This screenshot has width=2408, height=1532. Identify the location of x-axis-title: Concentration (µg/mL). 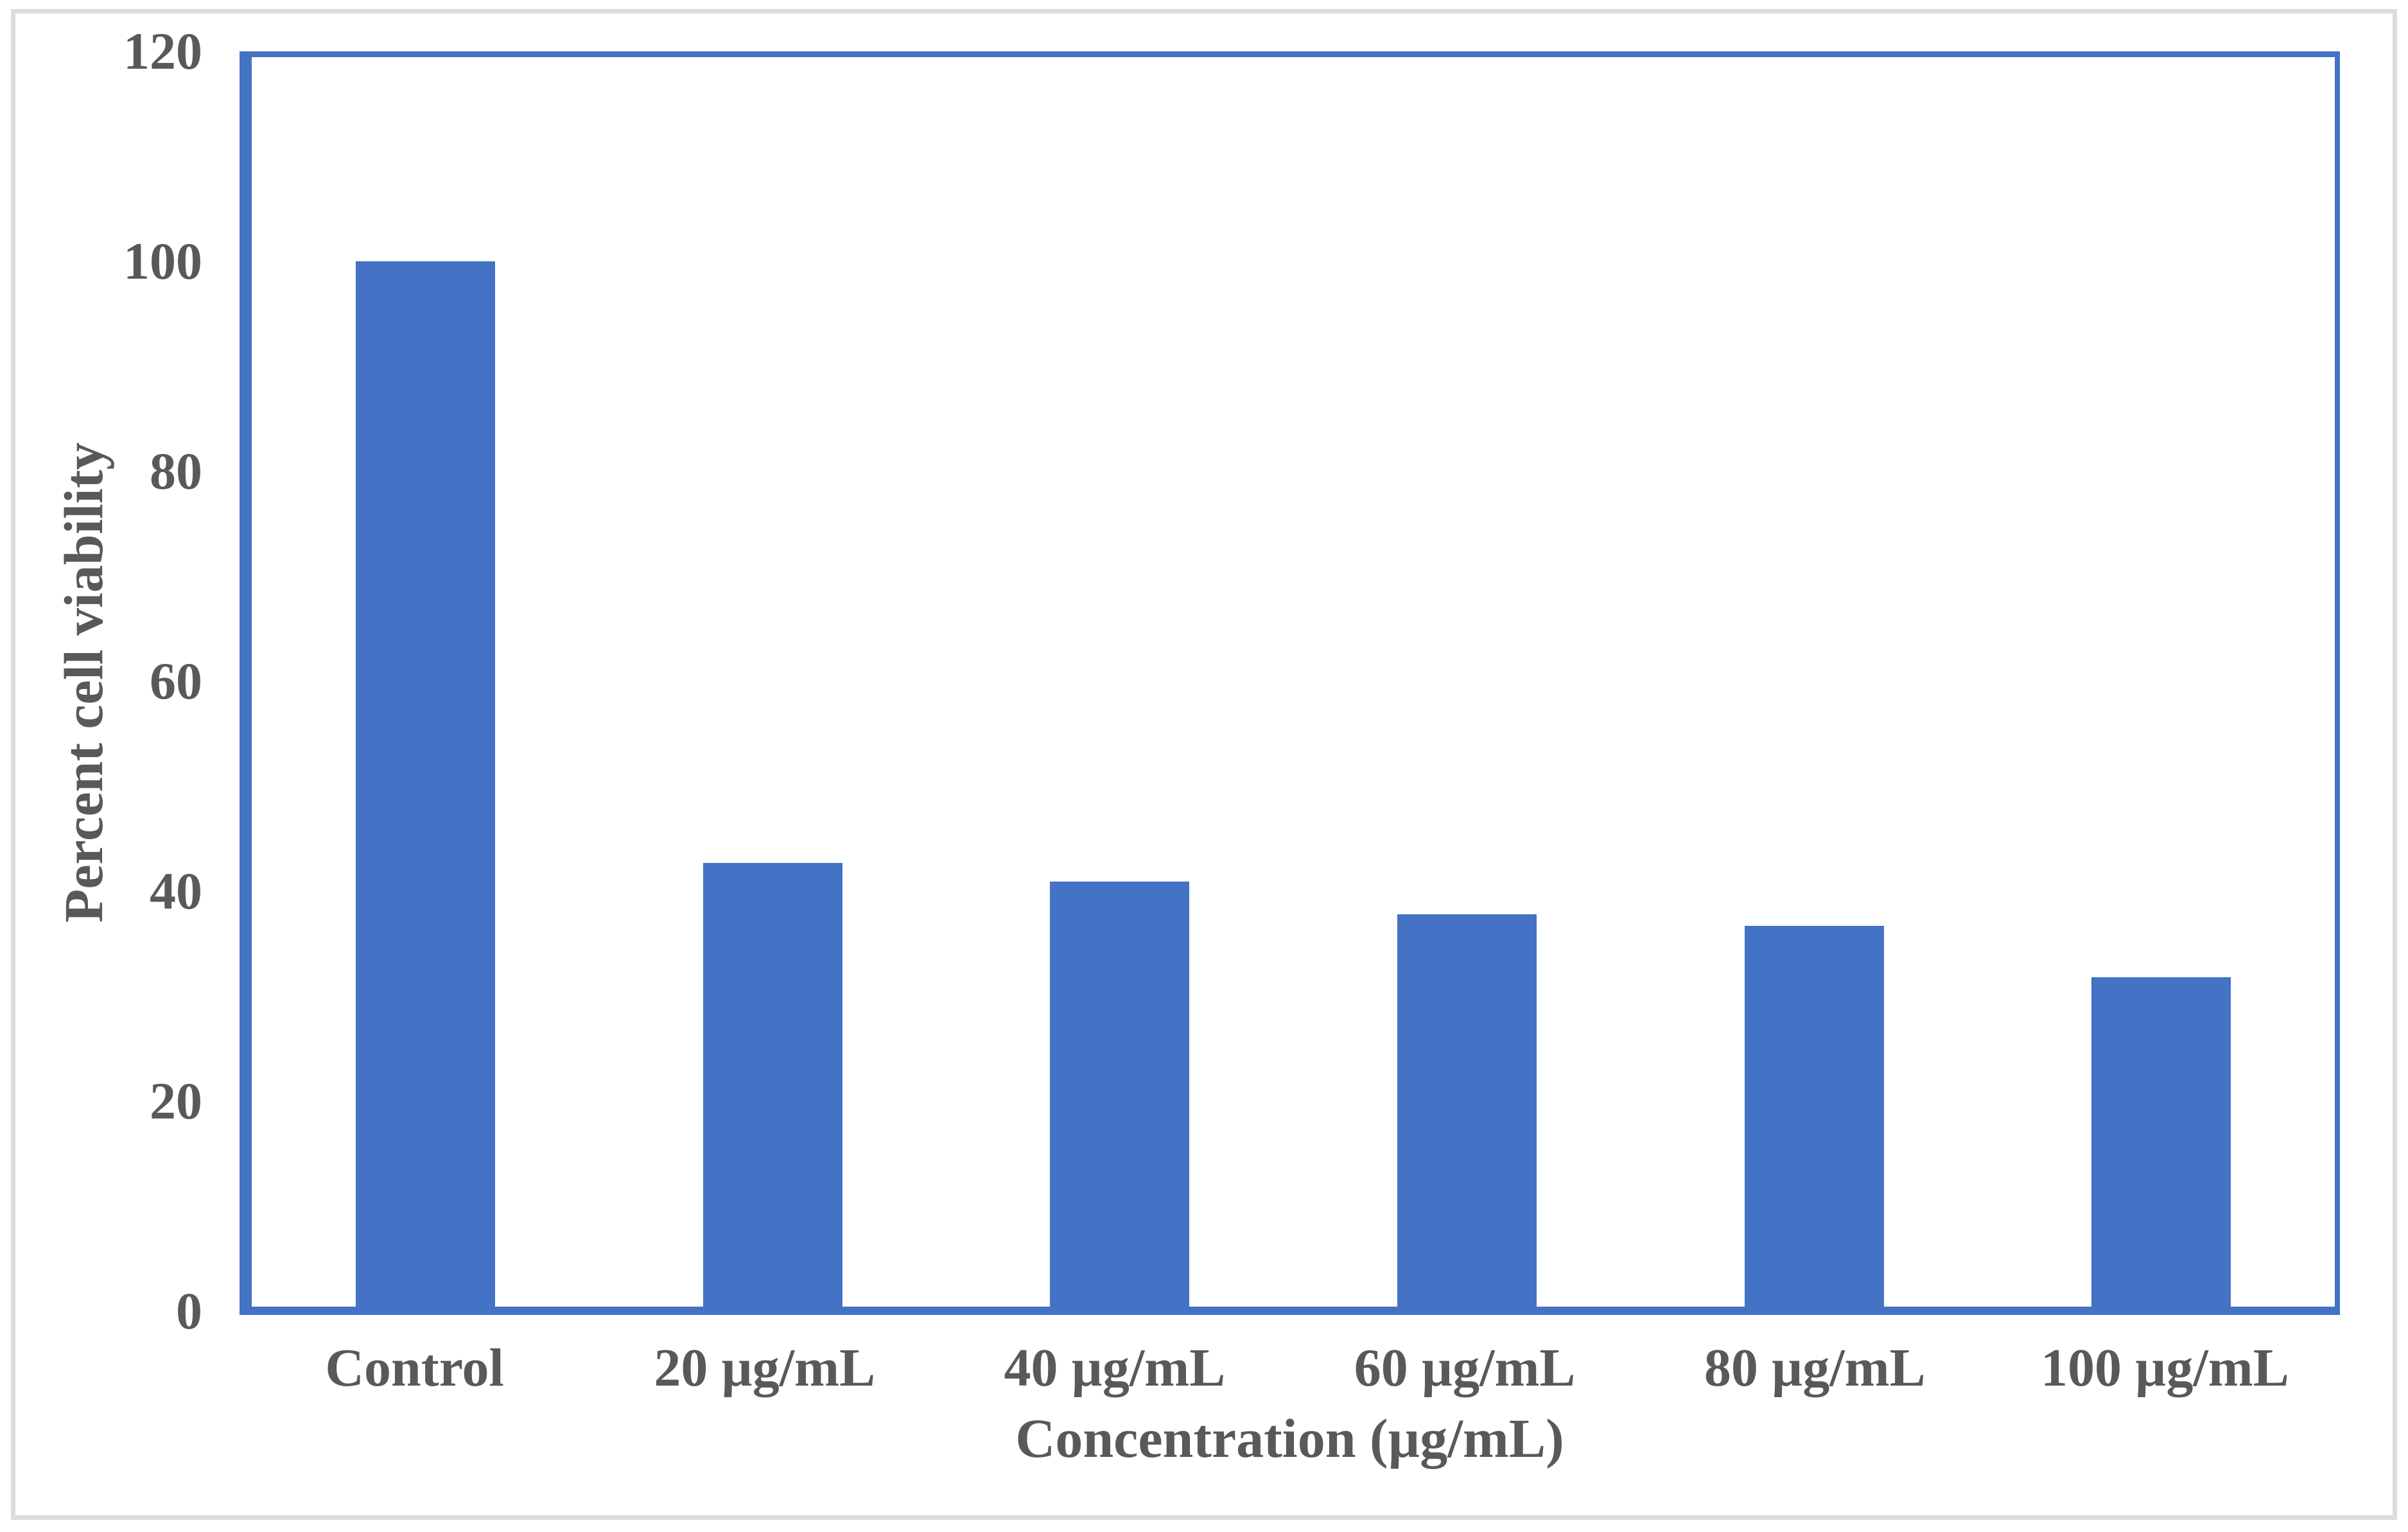
(1289, 1438).